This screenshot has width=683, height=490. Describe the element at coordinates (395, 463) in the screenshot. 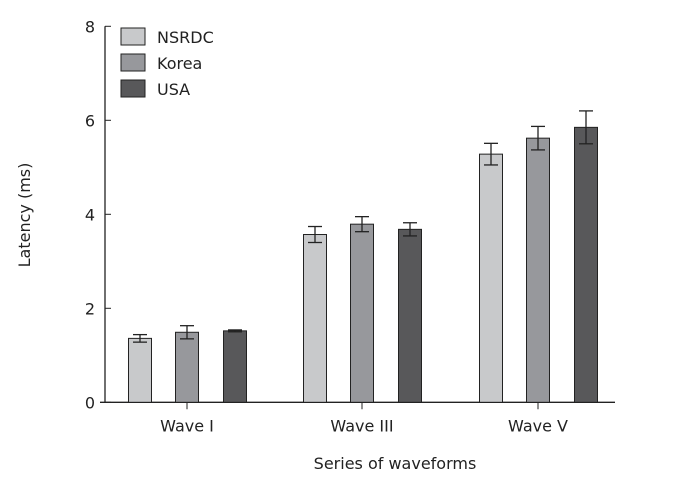

I see `x-axis-label: Series of waveforms` at that location.